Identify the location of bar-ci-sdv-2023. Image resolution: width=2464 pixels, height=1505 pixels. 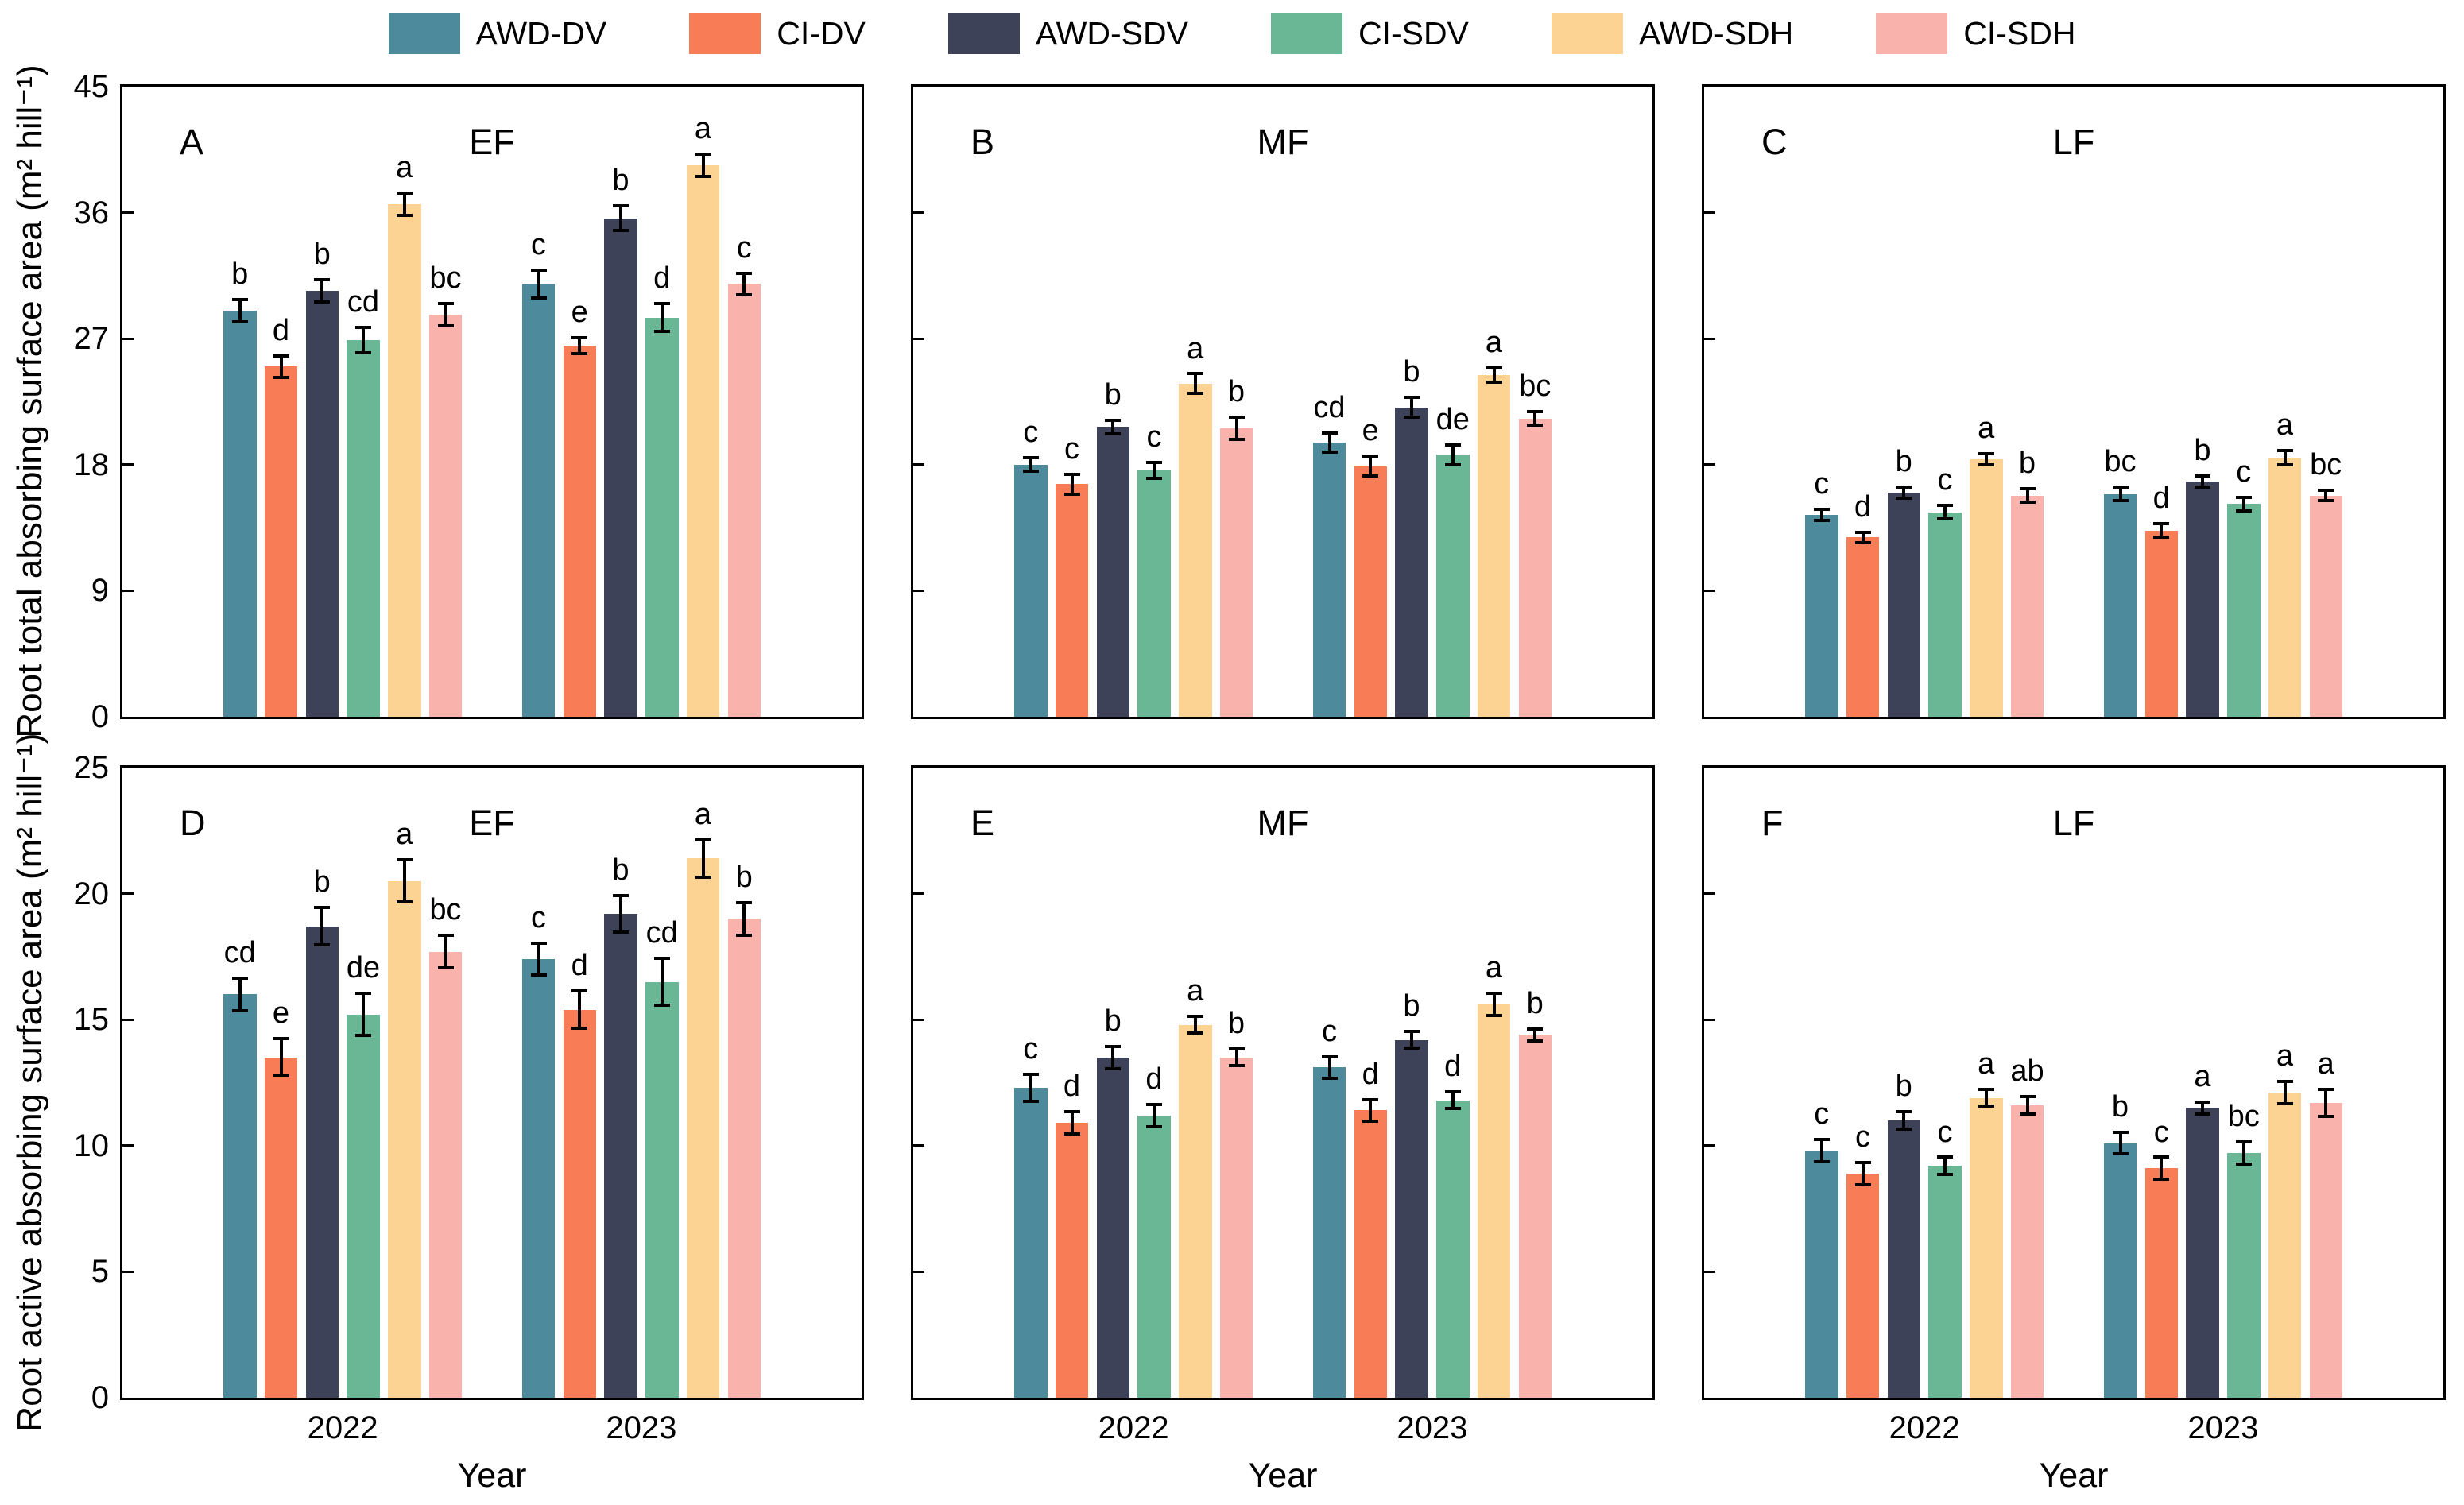
(2244, 610).